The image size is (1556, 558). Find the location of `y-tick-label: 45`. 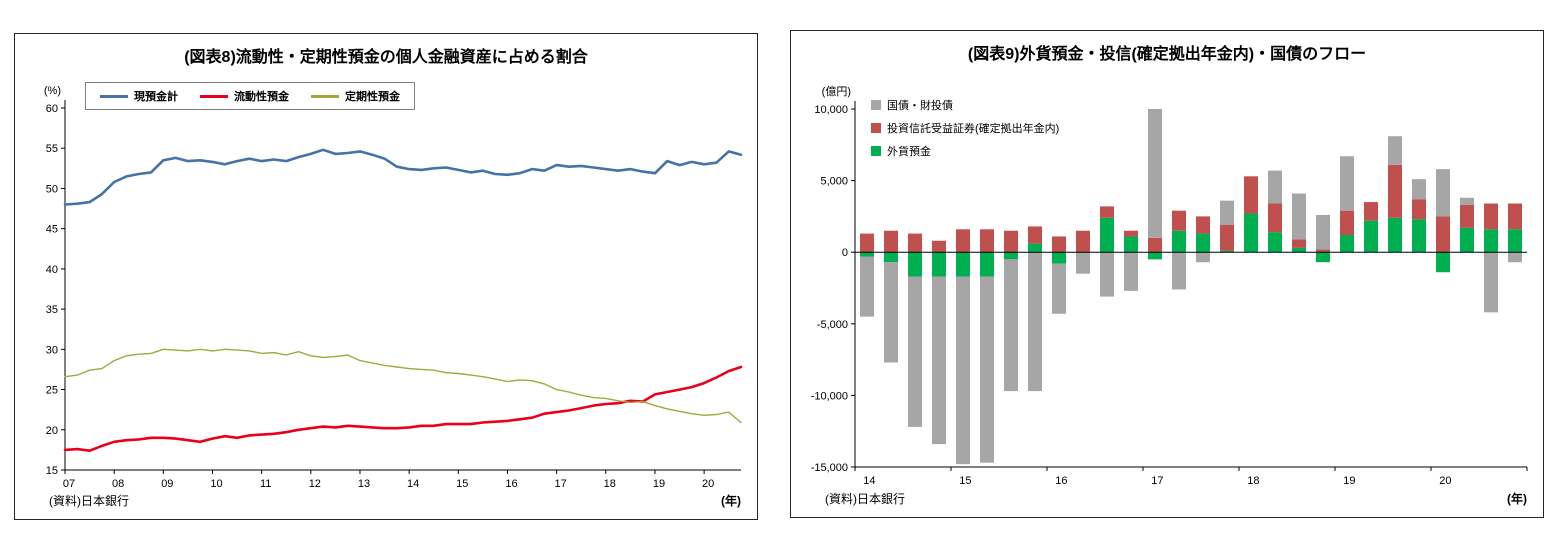

y-tick-label: 45 is located at coordinates (52, 230).